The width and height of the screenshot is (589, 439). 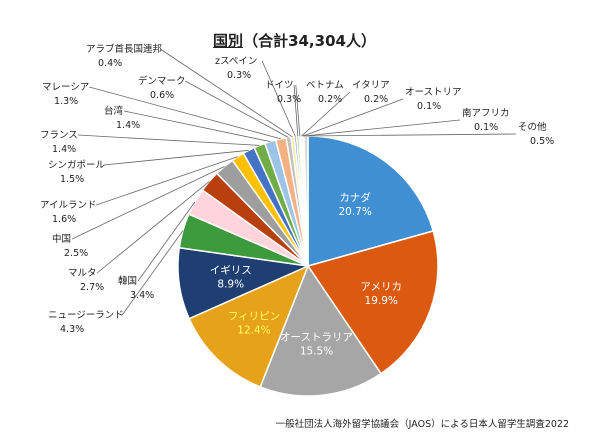 I want to click on leader-line-ドイツ, so click(x=296, y=110).